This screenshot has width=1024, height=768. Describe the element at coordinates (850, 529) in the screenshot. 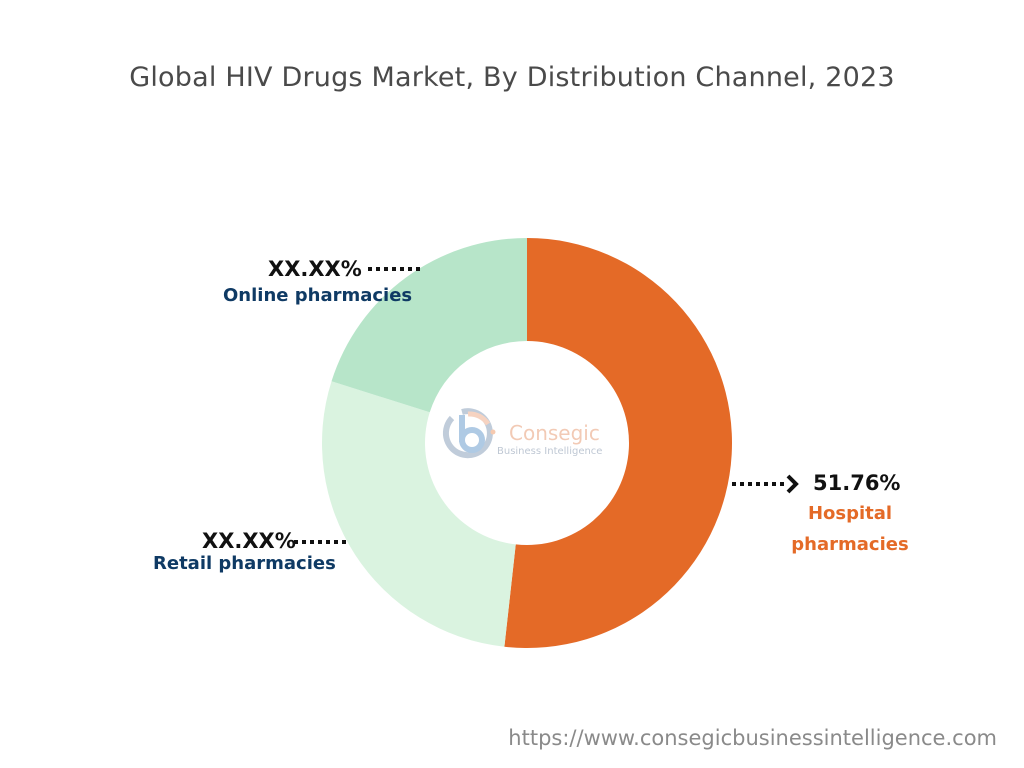

I see `hospital-name-label: Hospital pharmacies` at that location.